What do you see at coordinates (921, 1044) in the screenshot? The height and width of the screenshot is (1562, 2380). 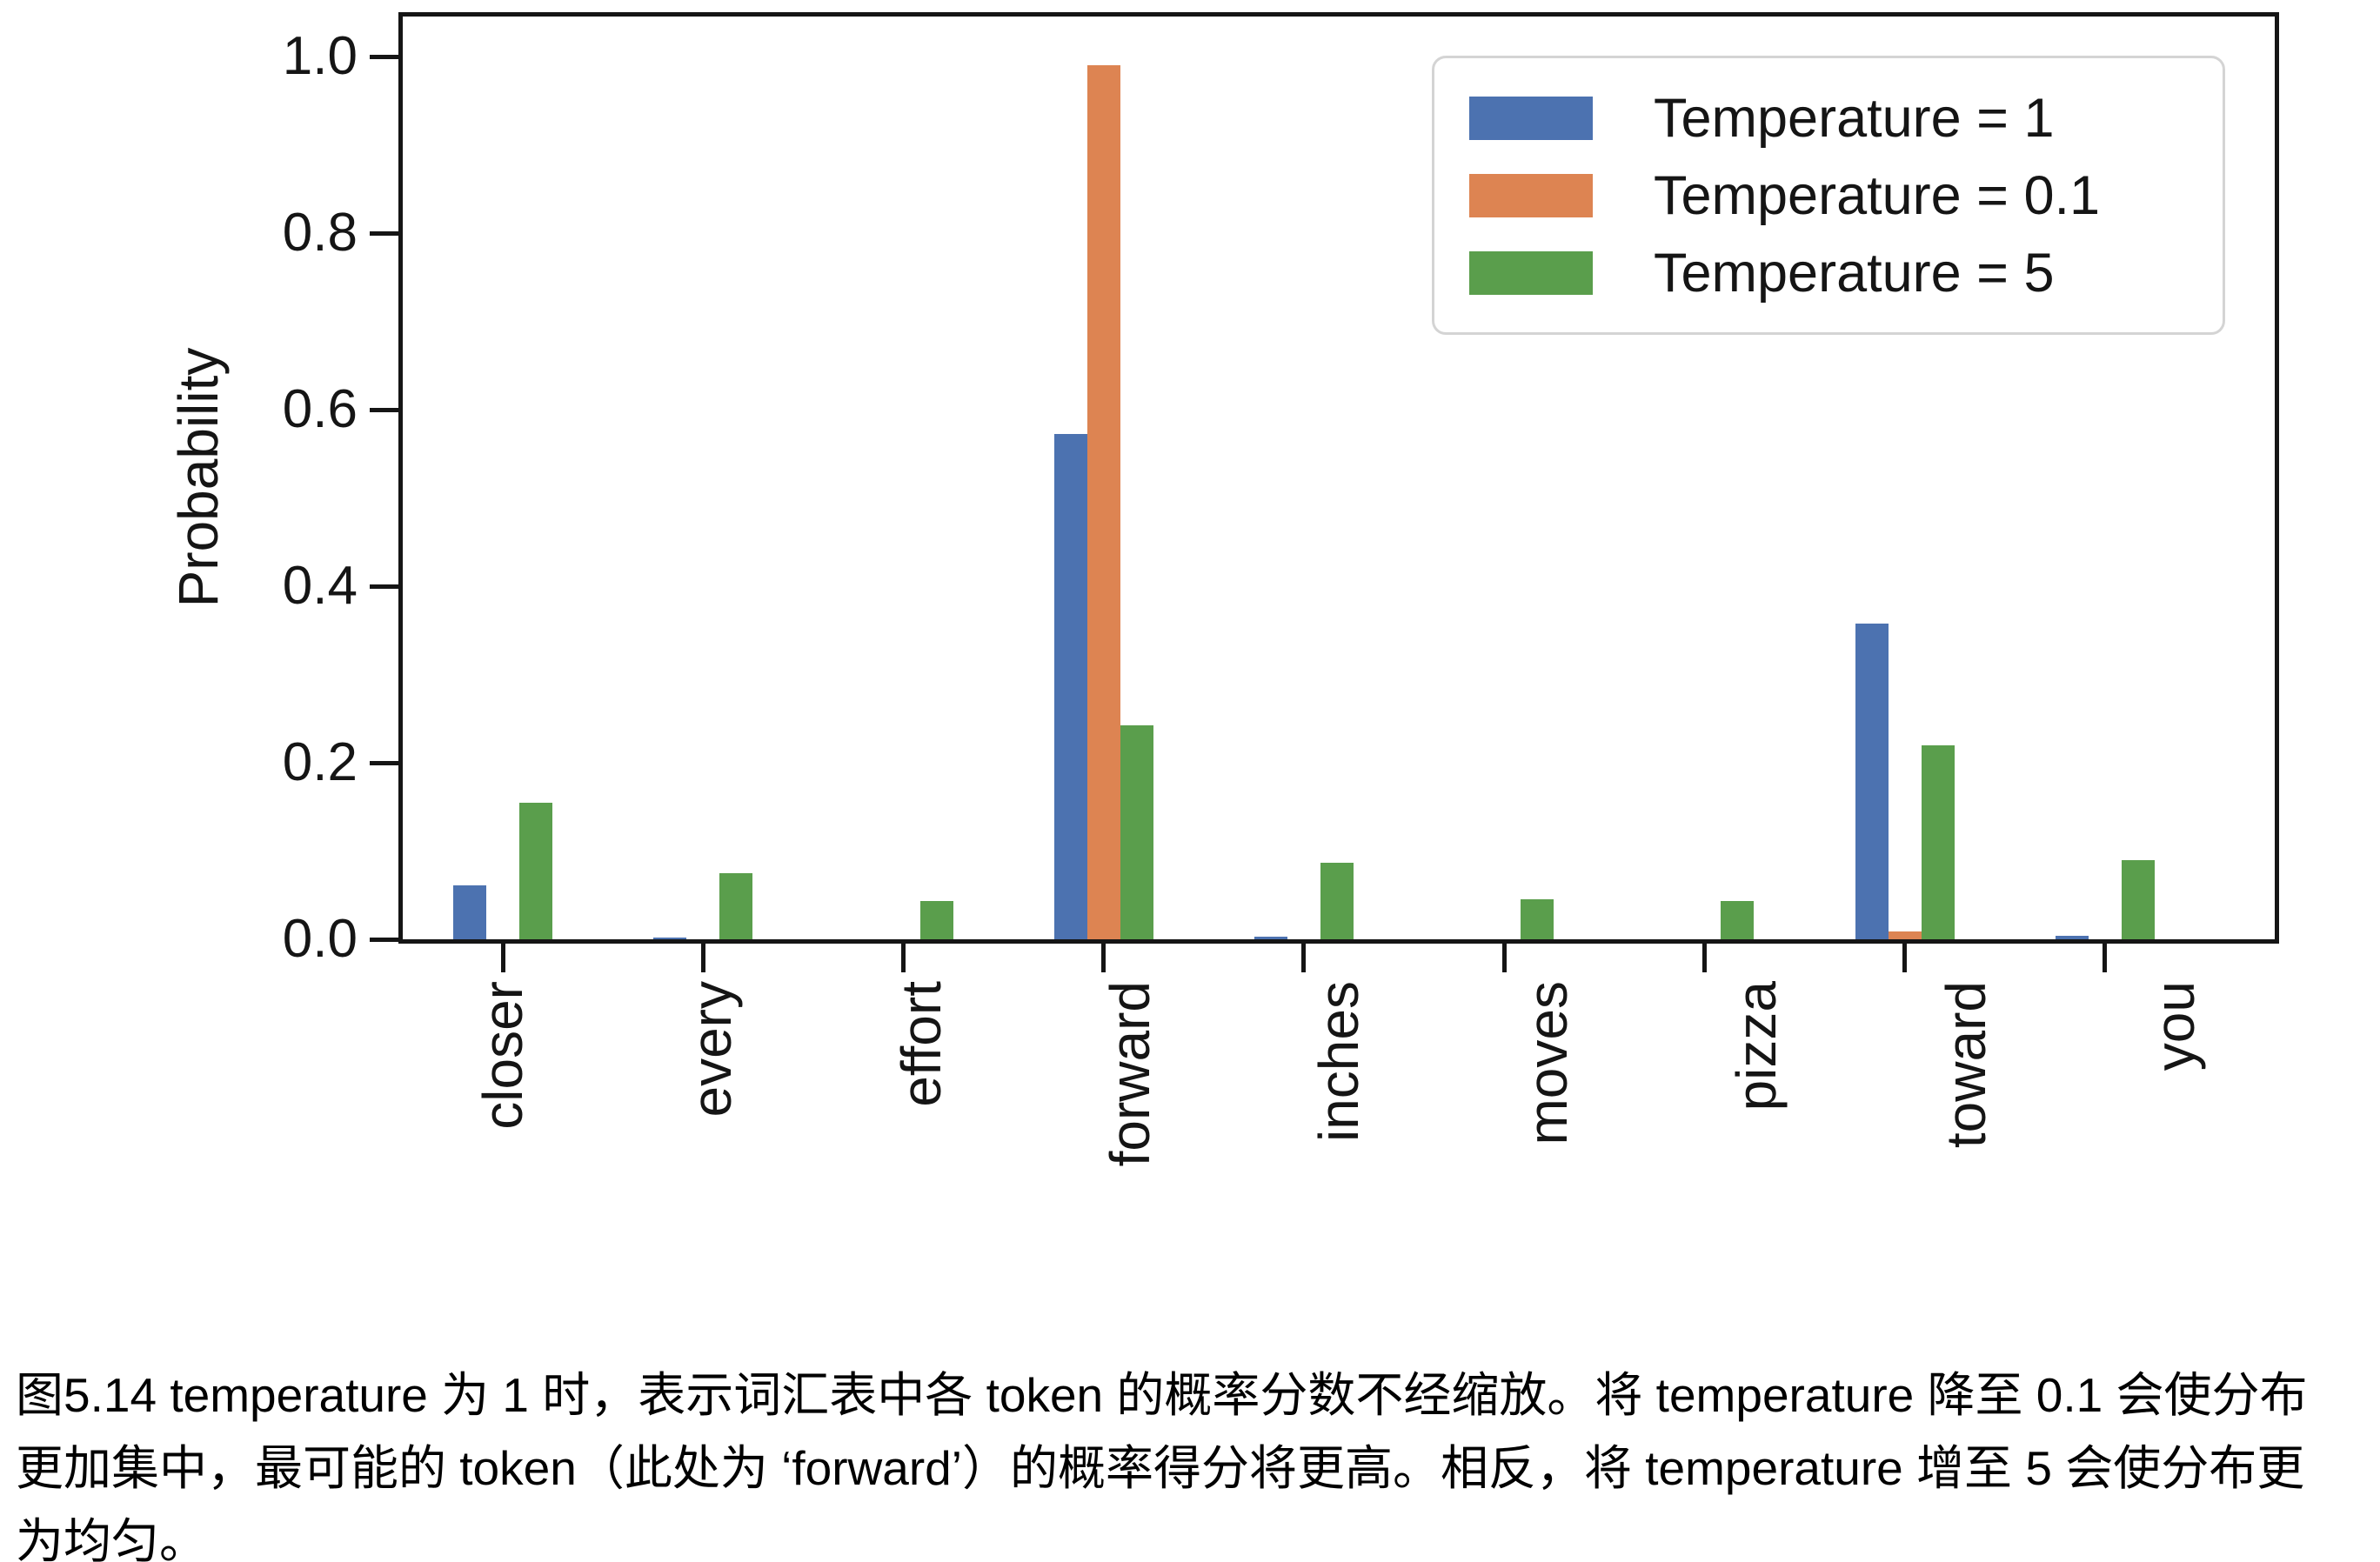 I see `x-tick-label-effort: effort` at bounding box center [921, 1044].